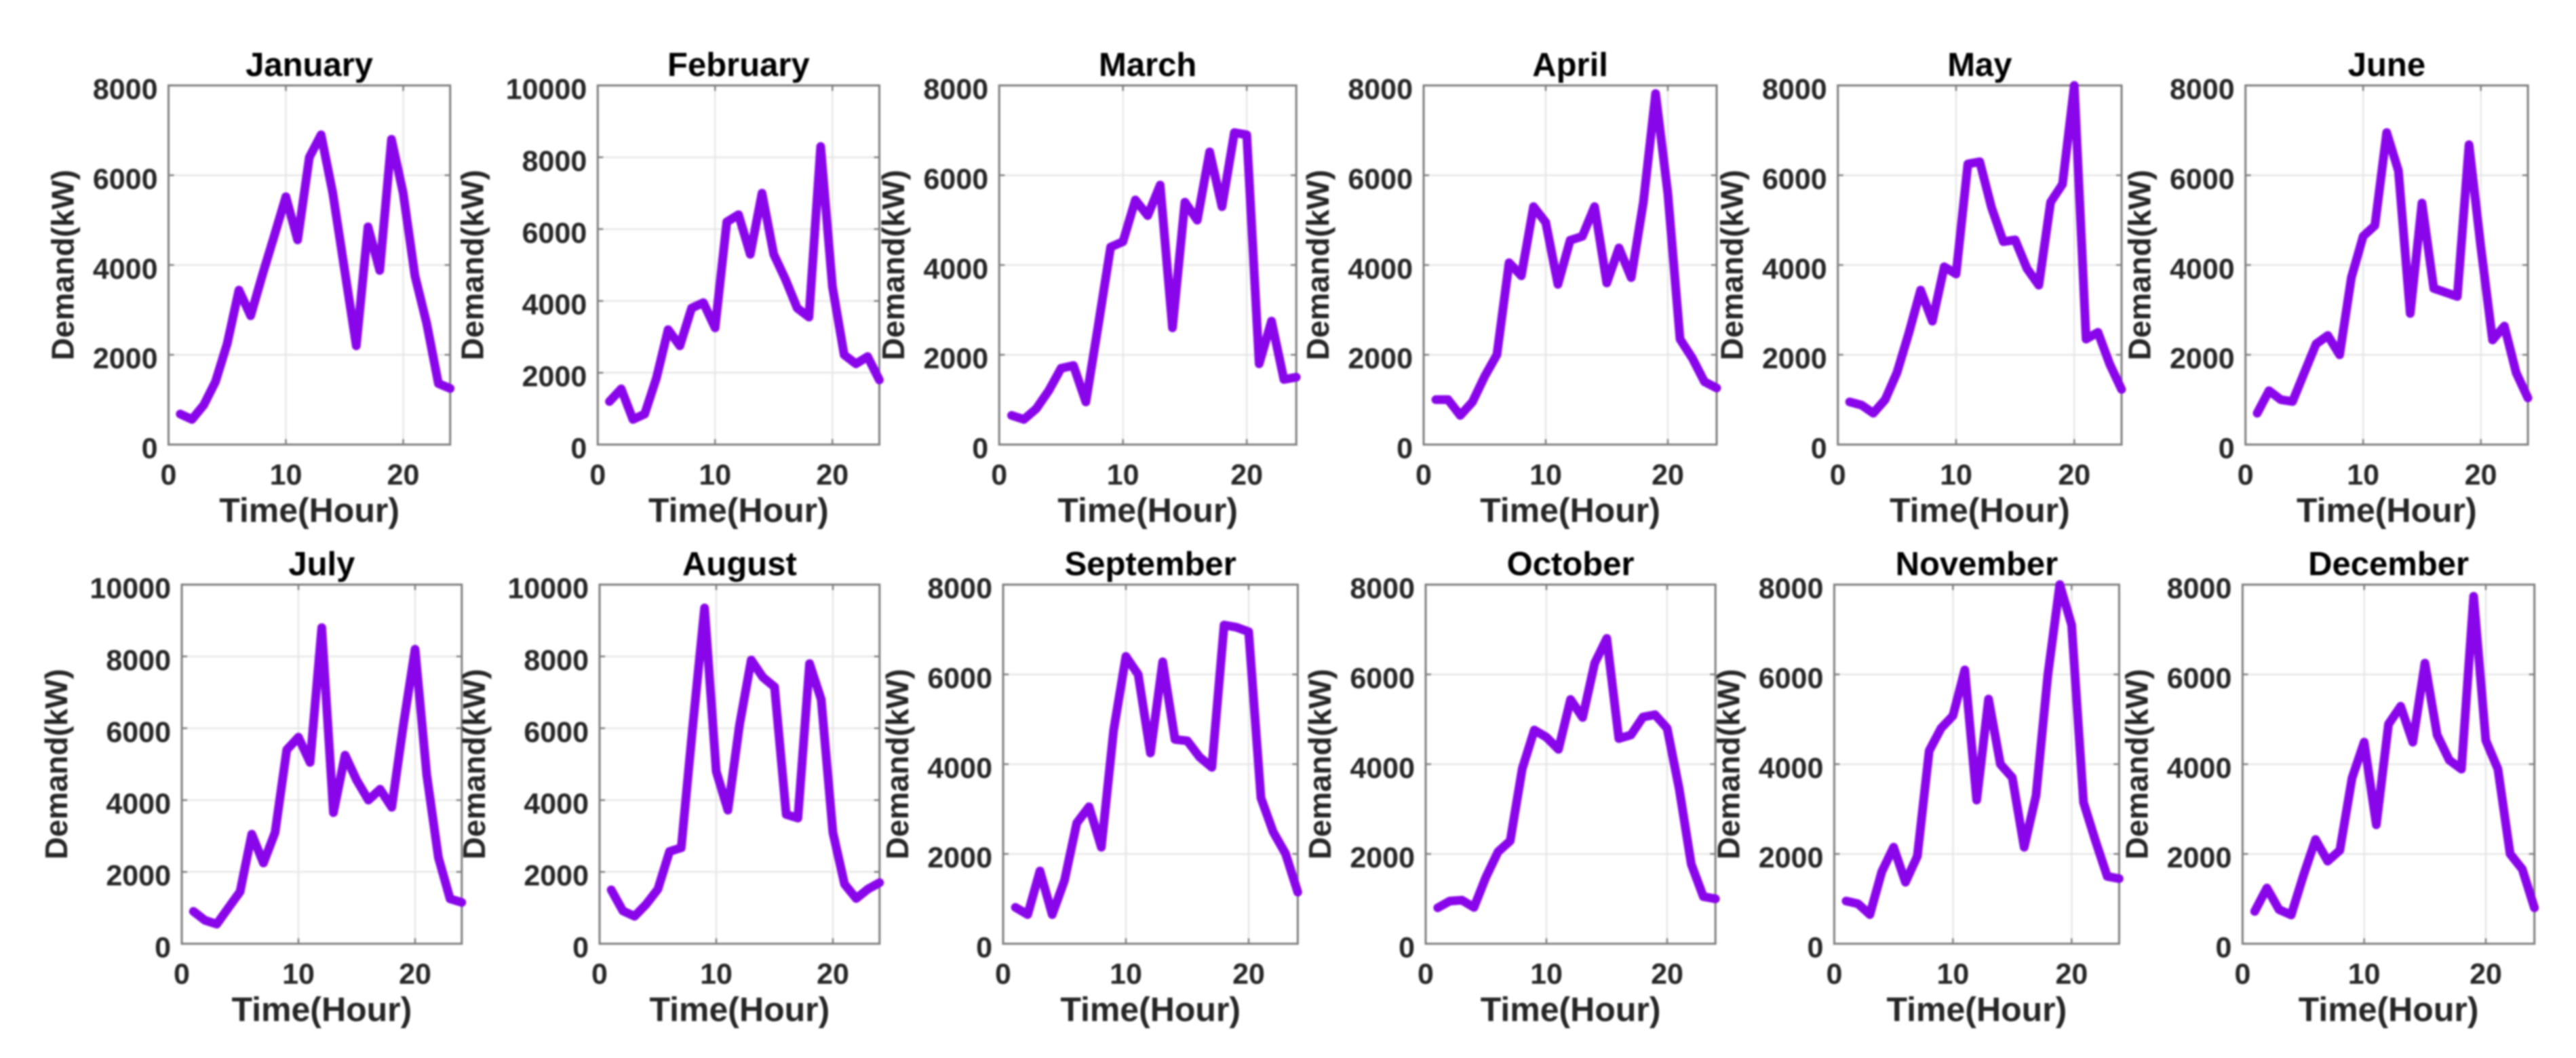 The image size is (2576, 1058). What do you see at coordinates (321, 564) in the screenshot?
I see `svg-text: July` at bounding box center [321, 564].